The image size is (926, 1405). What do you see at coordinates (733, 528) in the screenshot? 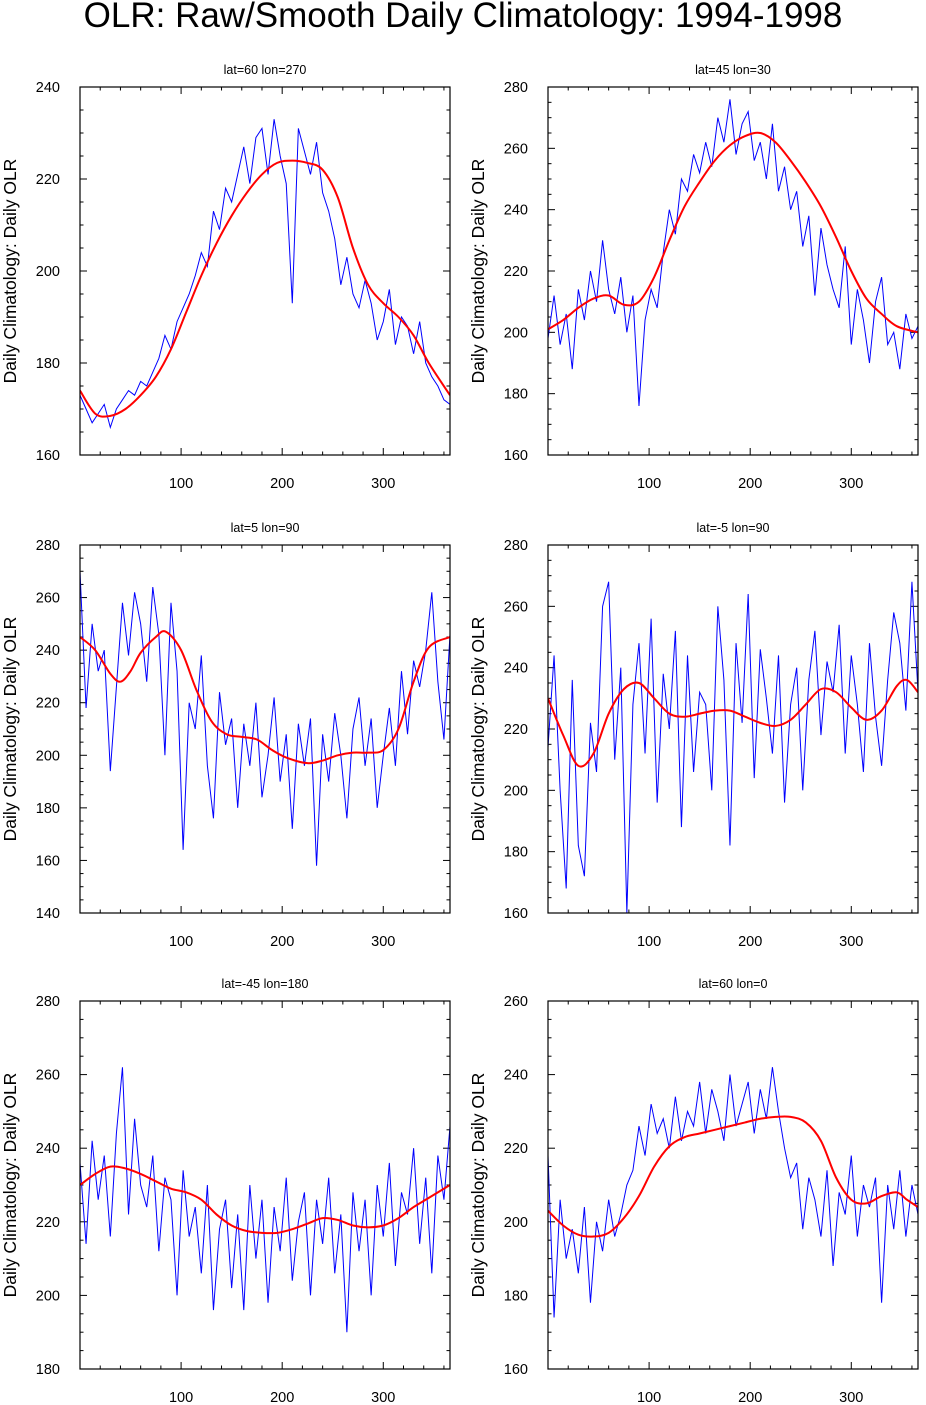
I see `panel-title: lat=-5 lon=90` at bounding box center [733, 528].